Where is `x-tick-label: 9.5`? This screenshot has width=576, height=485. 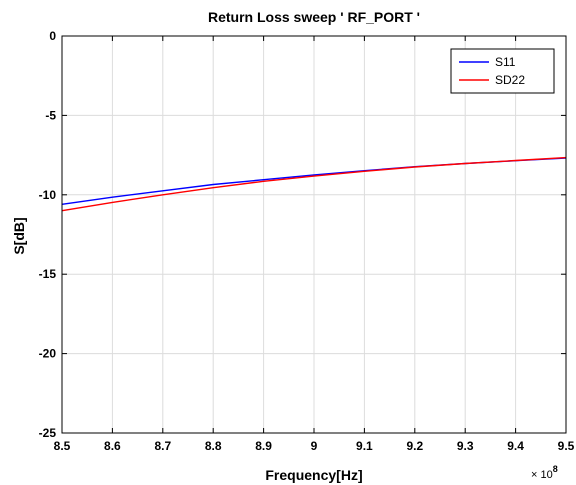
x-tick-label: 9.5 is located at coordinates (566, 446).